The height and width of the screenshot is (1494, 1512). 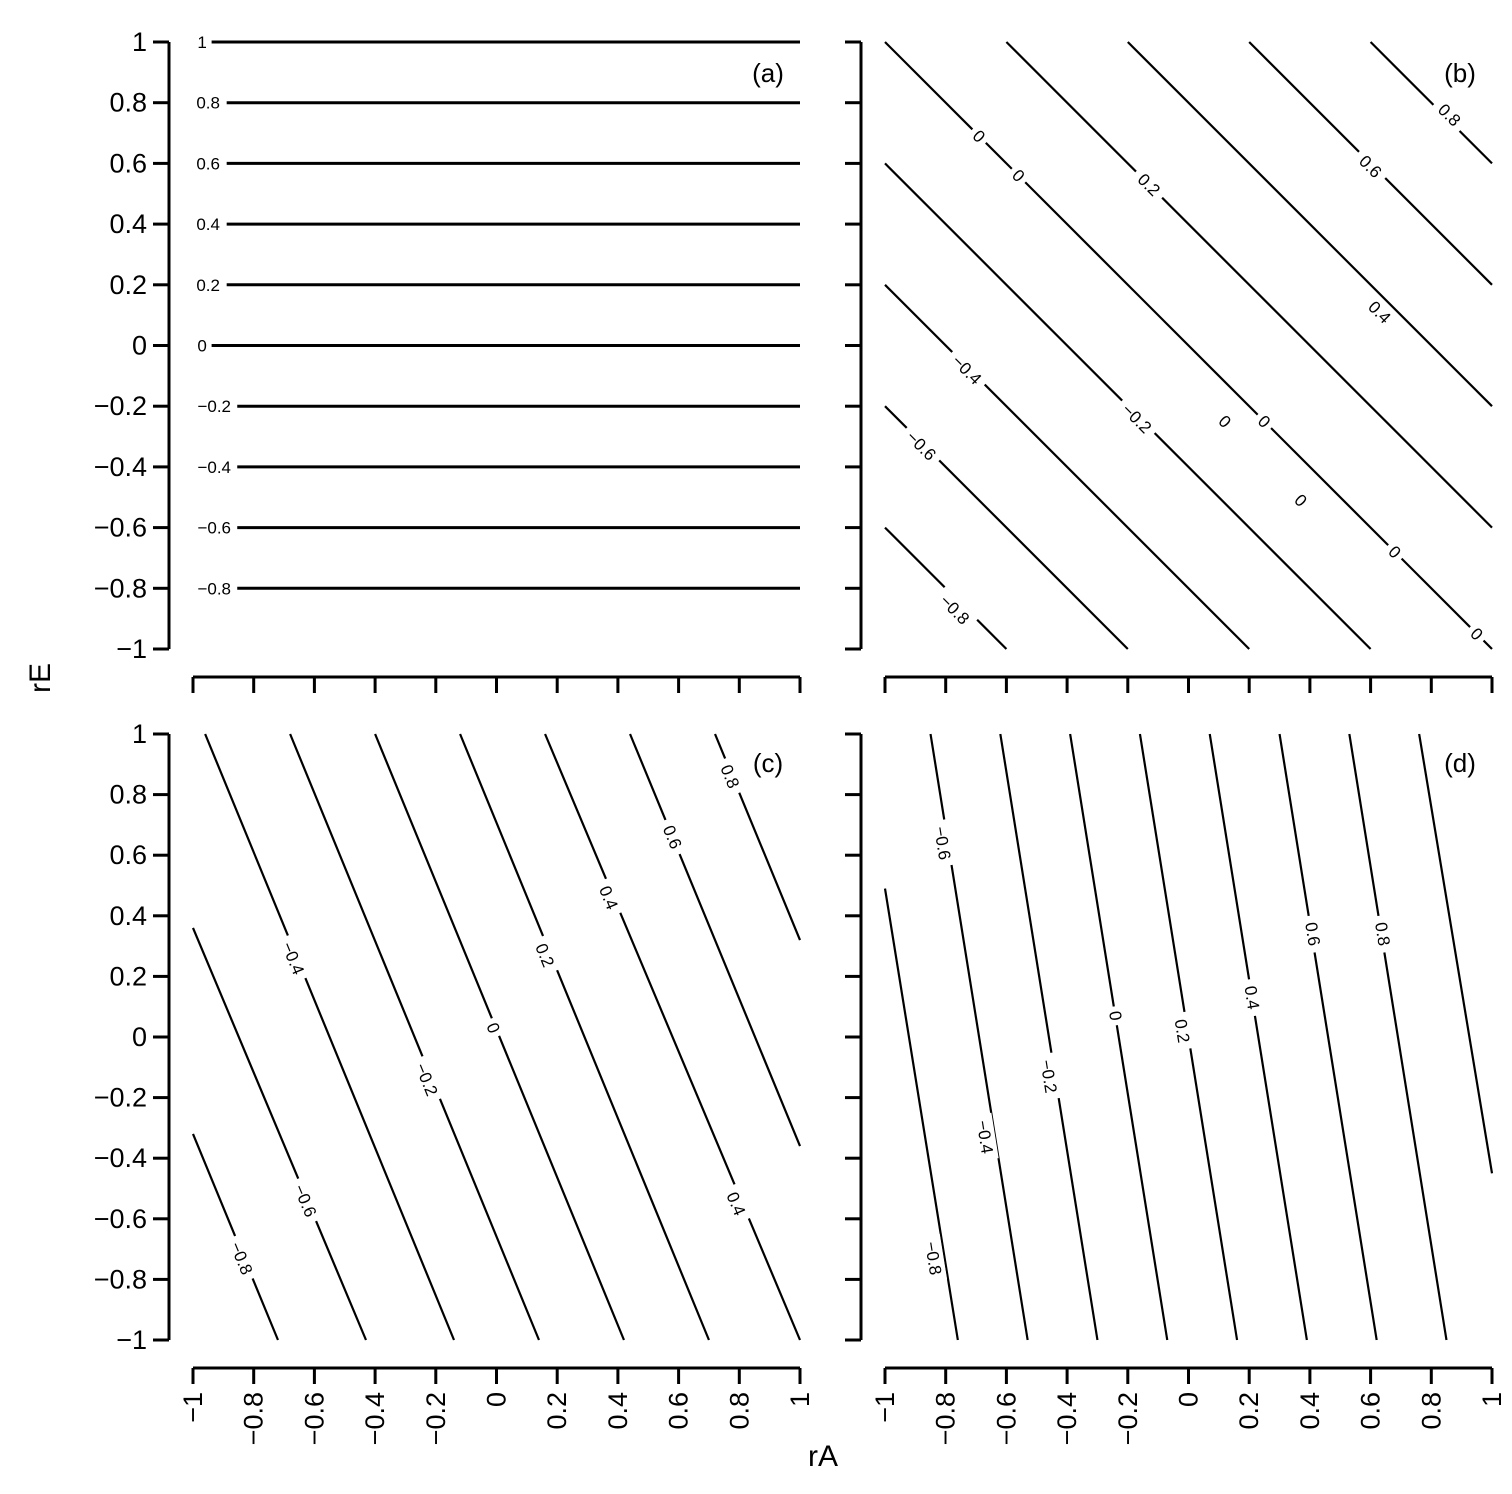 I want to click on contour-label: 1, so click(x=201, y=42).